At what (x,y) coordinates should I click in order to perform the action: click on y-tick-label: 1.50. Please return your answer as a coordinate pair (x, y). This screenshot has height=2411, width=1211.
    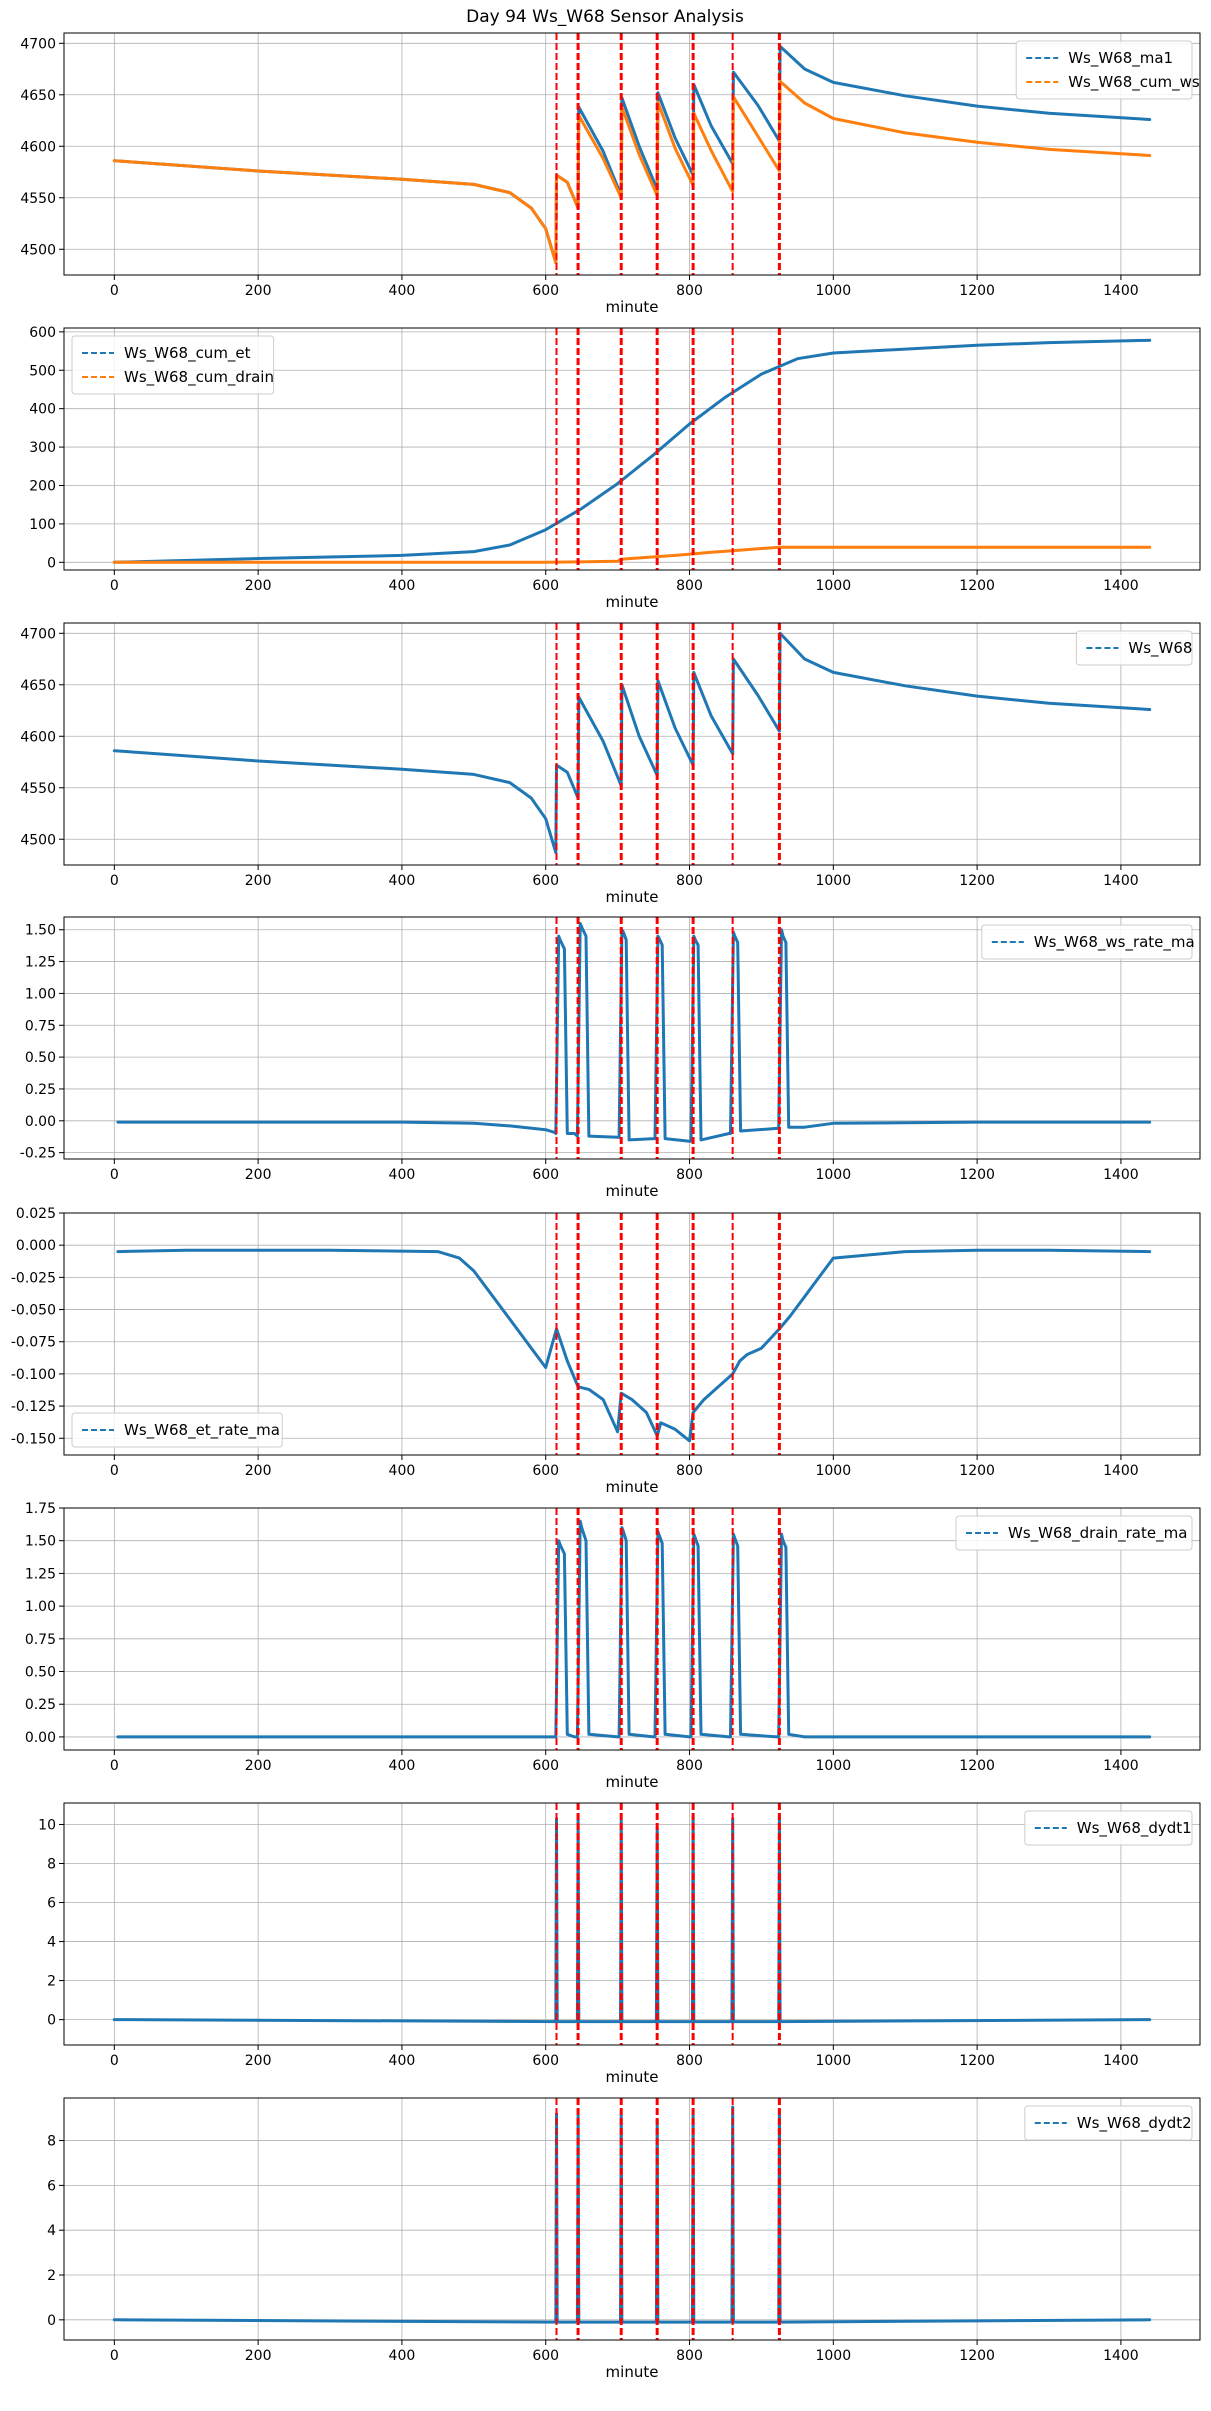
    Looking at the image, I should click on (40, 931).